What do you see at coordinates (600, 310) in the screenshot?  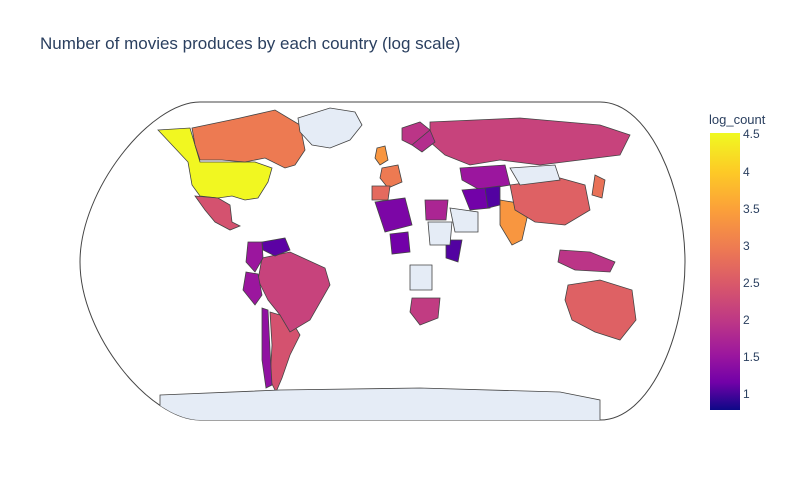 I see `country-australia` at bounding box center [600, 310].